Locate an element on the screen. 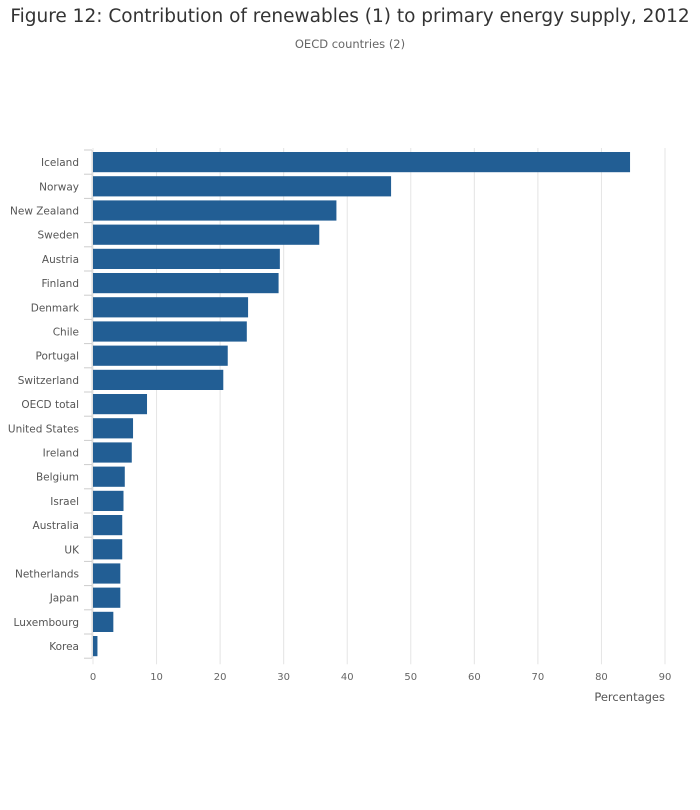 The image size is (700, 810). x-tick-label: 80 is located at coordinates (601, 677).